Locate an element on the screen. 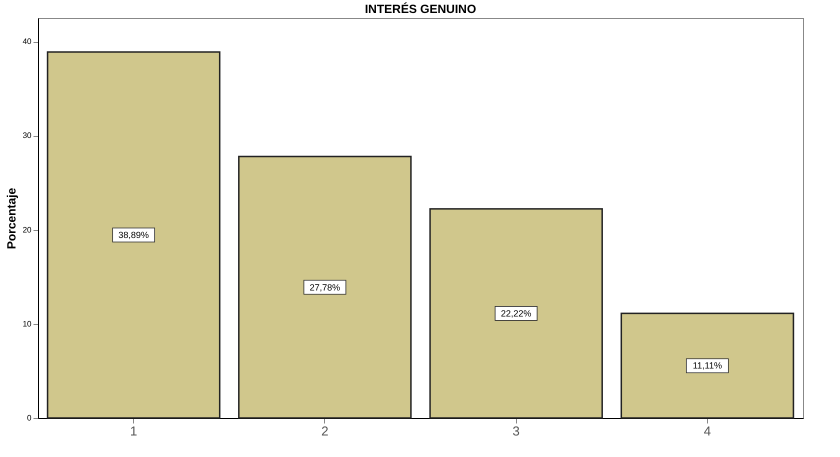 Image resolution: width=840 pixels, height=457 pixels. x-tick-label: 3 is located at coordinates (516, 431).